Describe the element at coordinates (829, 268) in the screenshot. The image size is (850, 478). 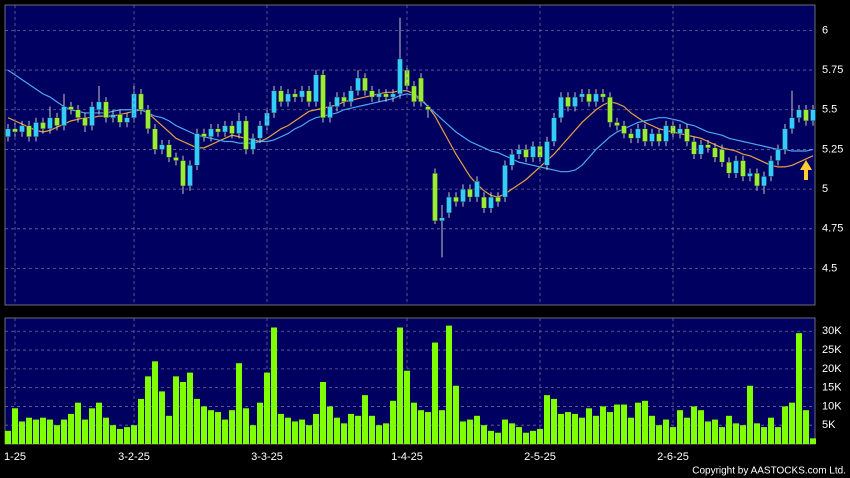
I see `y-tick-label: 4.5` at that location.